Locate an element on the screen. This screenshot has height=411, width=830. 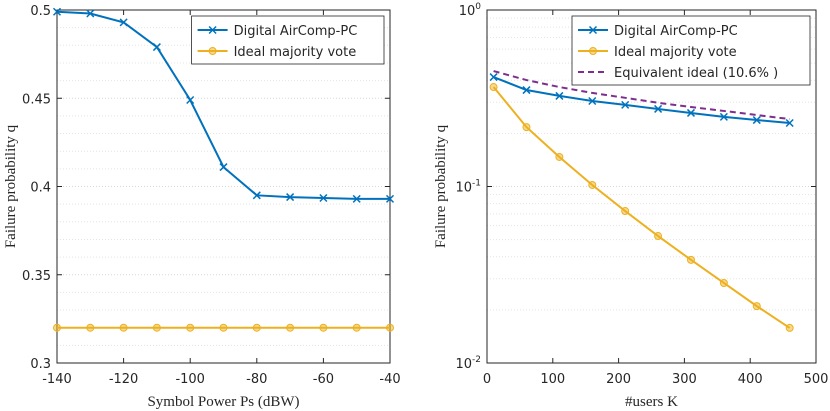
y-tick-label: 10⁻² is located at coordinates (468, 363).